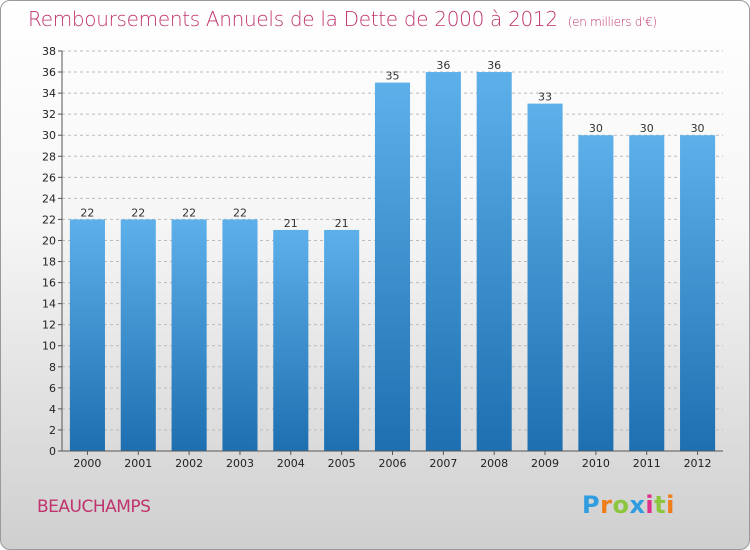 The width and height of the screenshot is (750, 550). Describe the element at coordinates (291, 463) in the screenshot. I see `x-tick-label: 2004` at that location.